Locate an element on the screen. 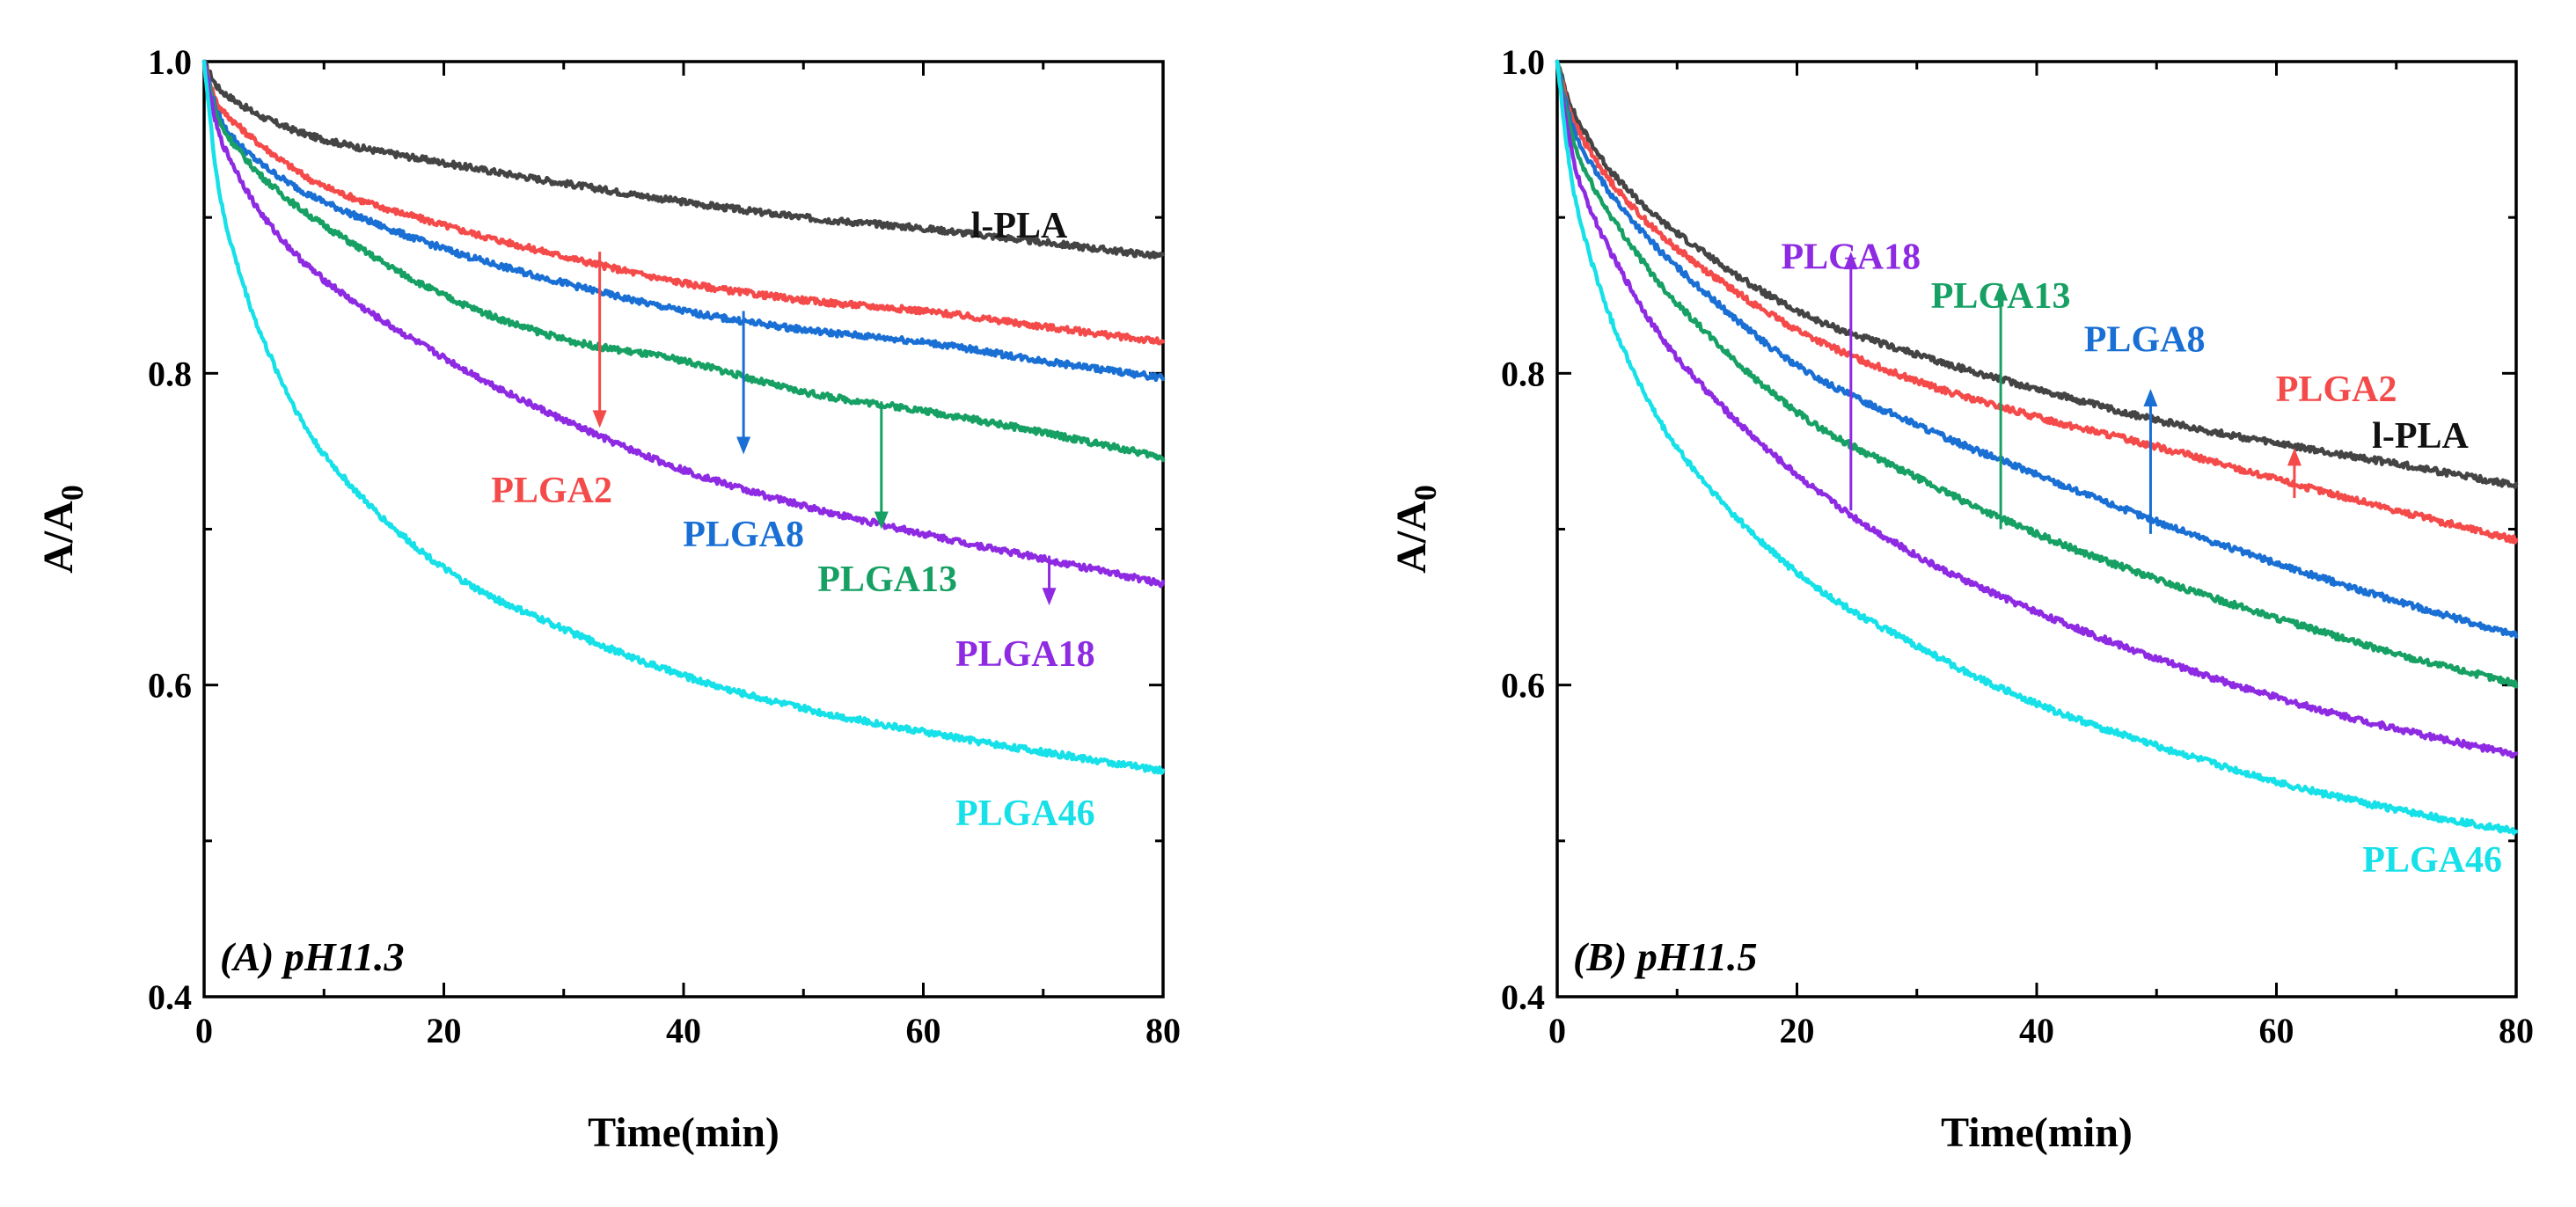 The height and width of the screenshot is (1207, 2576). series-line-plga8 is located at coordinates (683, 221).